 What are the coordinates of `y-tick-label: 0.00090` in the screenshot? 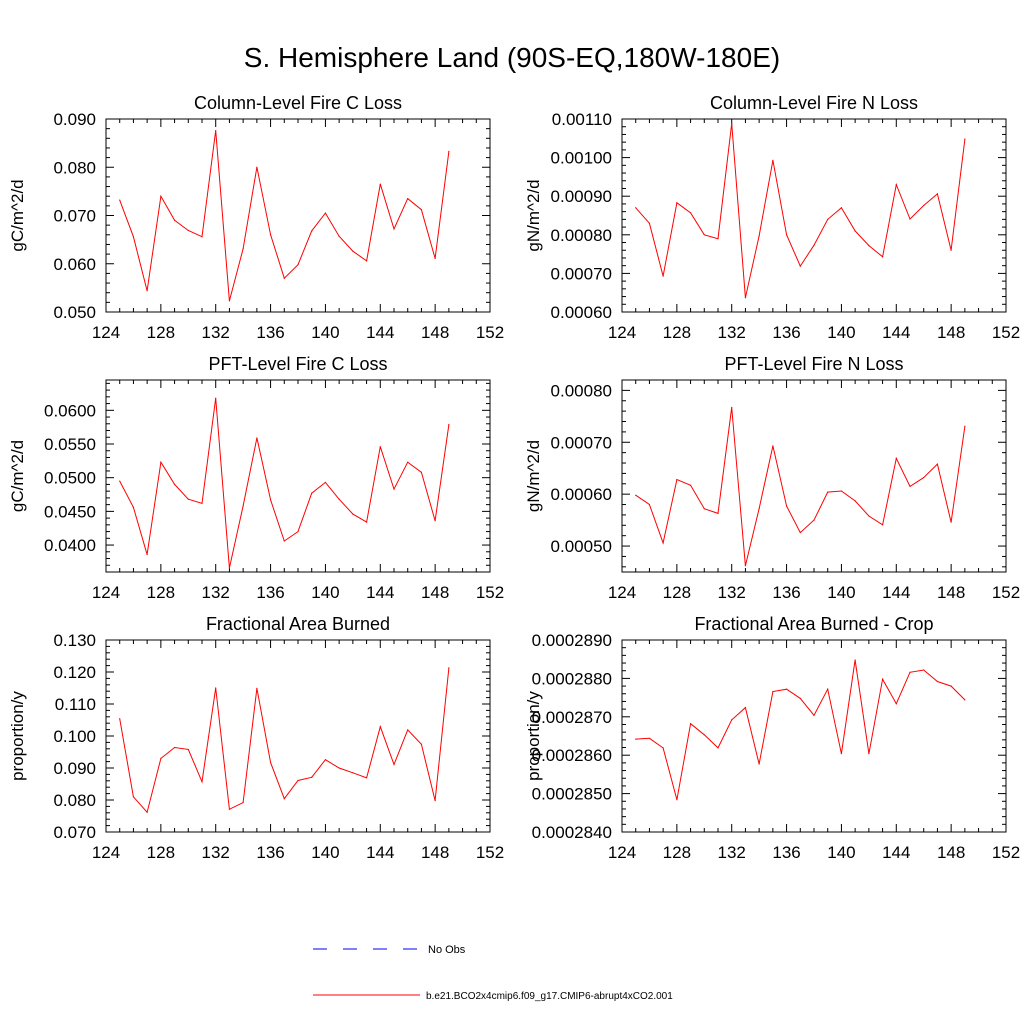 It's located at (581, 196).